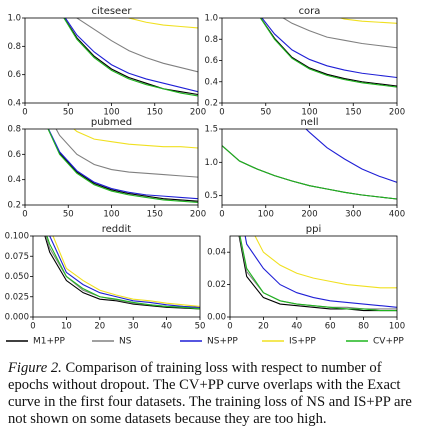 Image resolution: width=428 pixels, height=438 pixels. Describe the element at coordinates (310, 11) in the screenshot. I see `chart-title: cora` at that location.